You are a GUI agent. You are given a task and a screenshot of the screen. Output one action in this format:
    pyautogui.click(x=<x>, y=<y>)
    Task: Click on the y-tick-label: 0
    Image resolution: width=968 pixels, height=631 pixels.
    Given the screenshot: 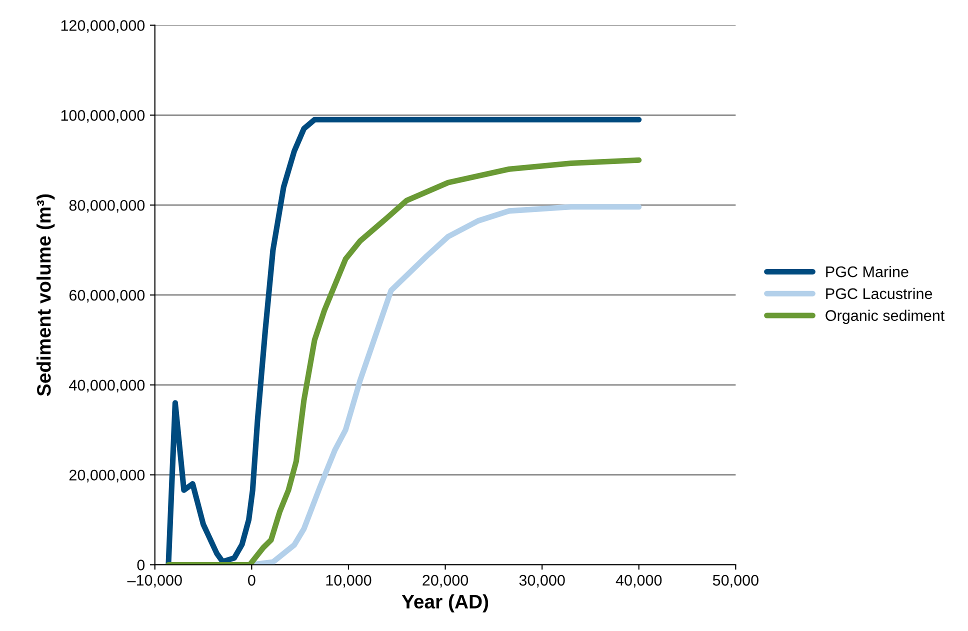 What is the action you would take?
    pyautogui.click(x=141, y=565)
    